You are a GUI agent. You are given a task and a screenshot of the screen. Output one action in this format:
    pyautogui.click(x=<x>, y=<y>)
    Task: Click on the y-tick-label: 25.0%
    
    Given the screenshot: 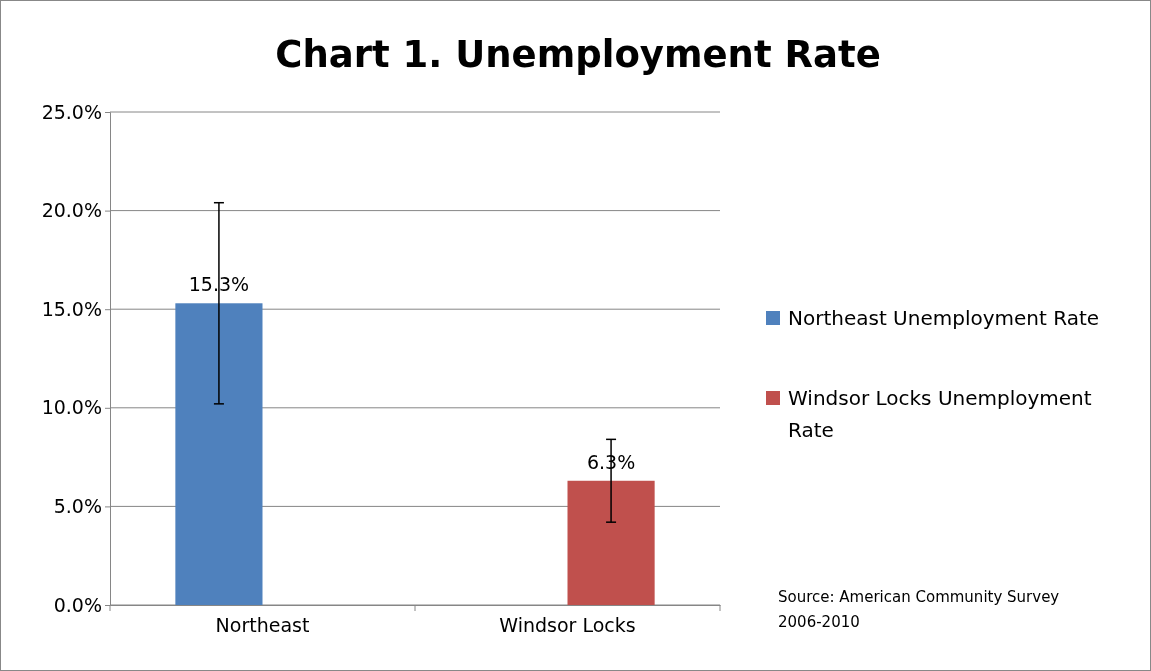 What is the action you would take?
    pyautogui.click(x=71, y=111)
    